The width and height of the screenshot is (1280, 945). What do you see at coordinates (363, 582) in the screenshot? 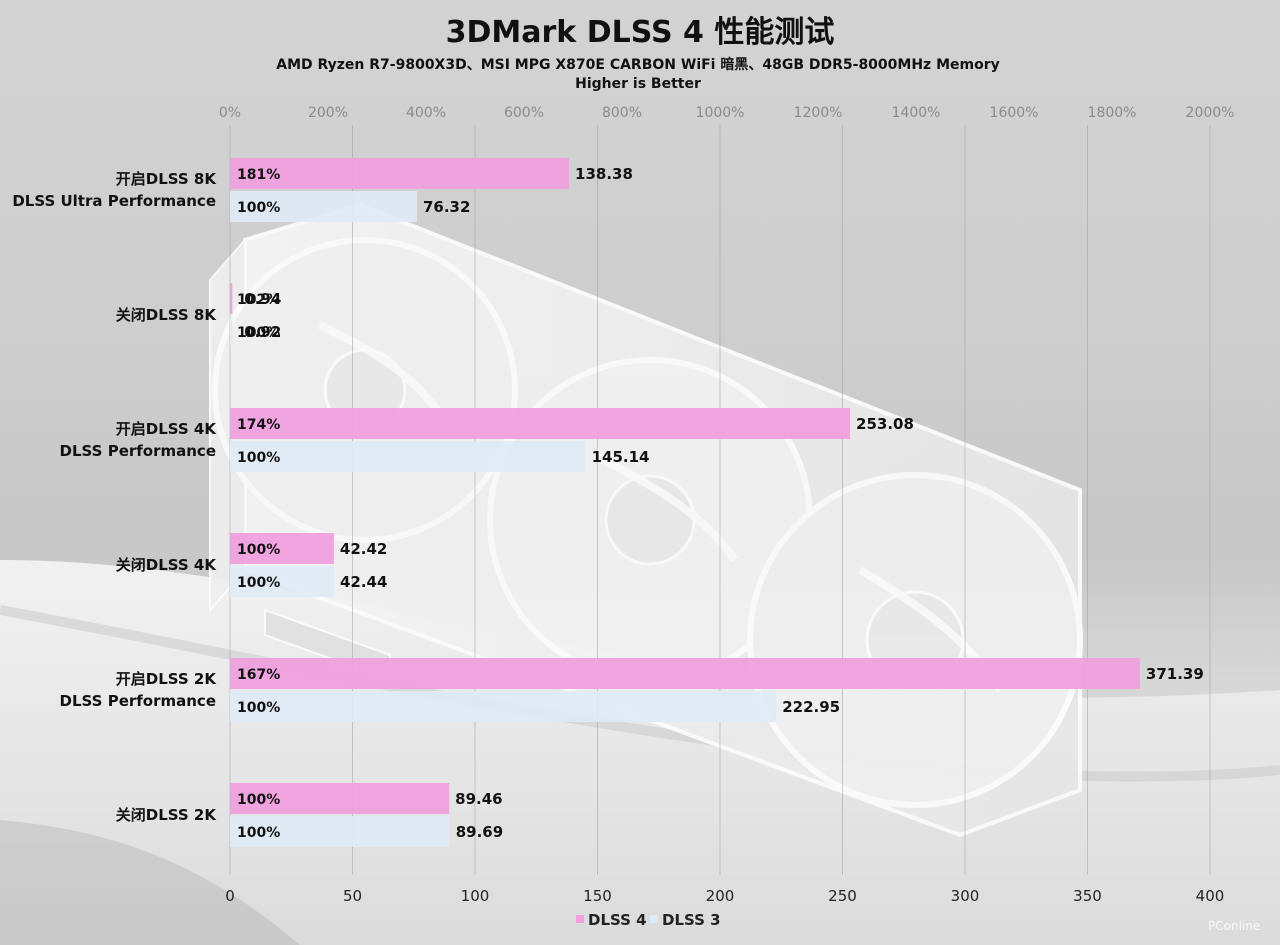
I see `dlss3-value-label: 42.44` at bounding box center [363, 582].